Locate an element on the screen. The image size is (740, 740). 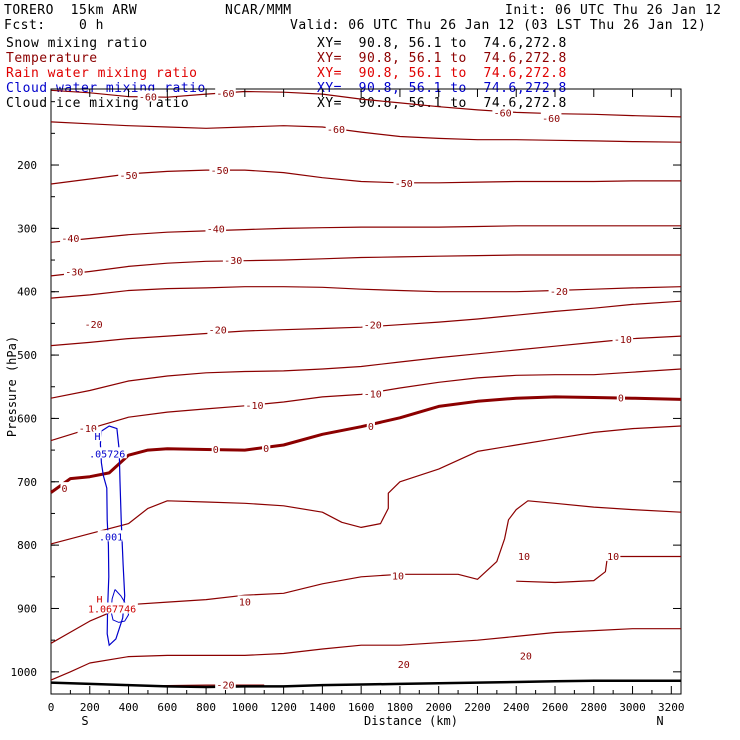
y-tick-label: 200 is located at coordinates (27, 165).